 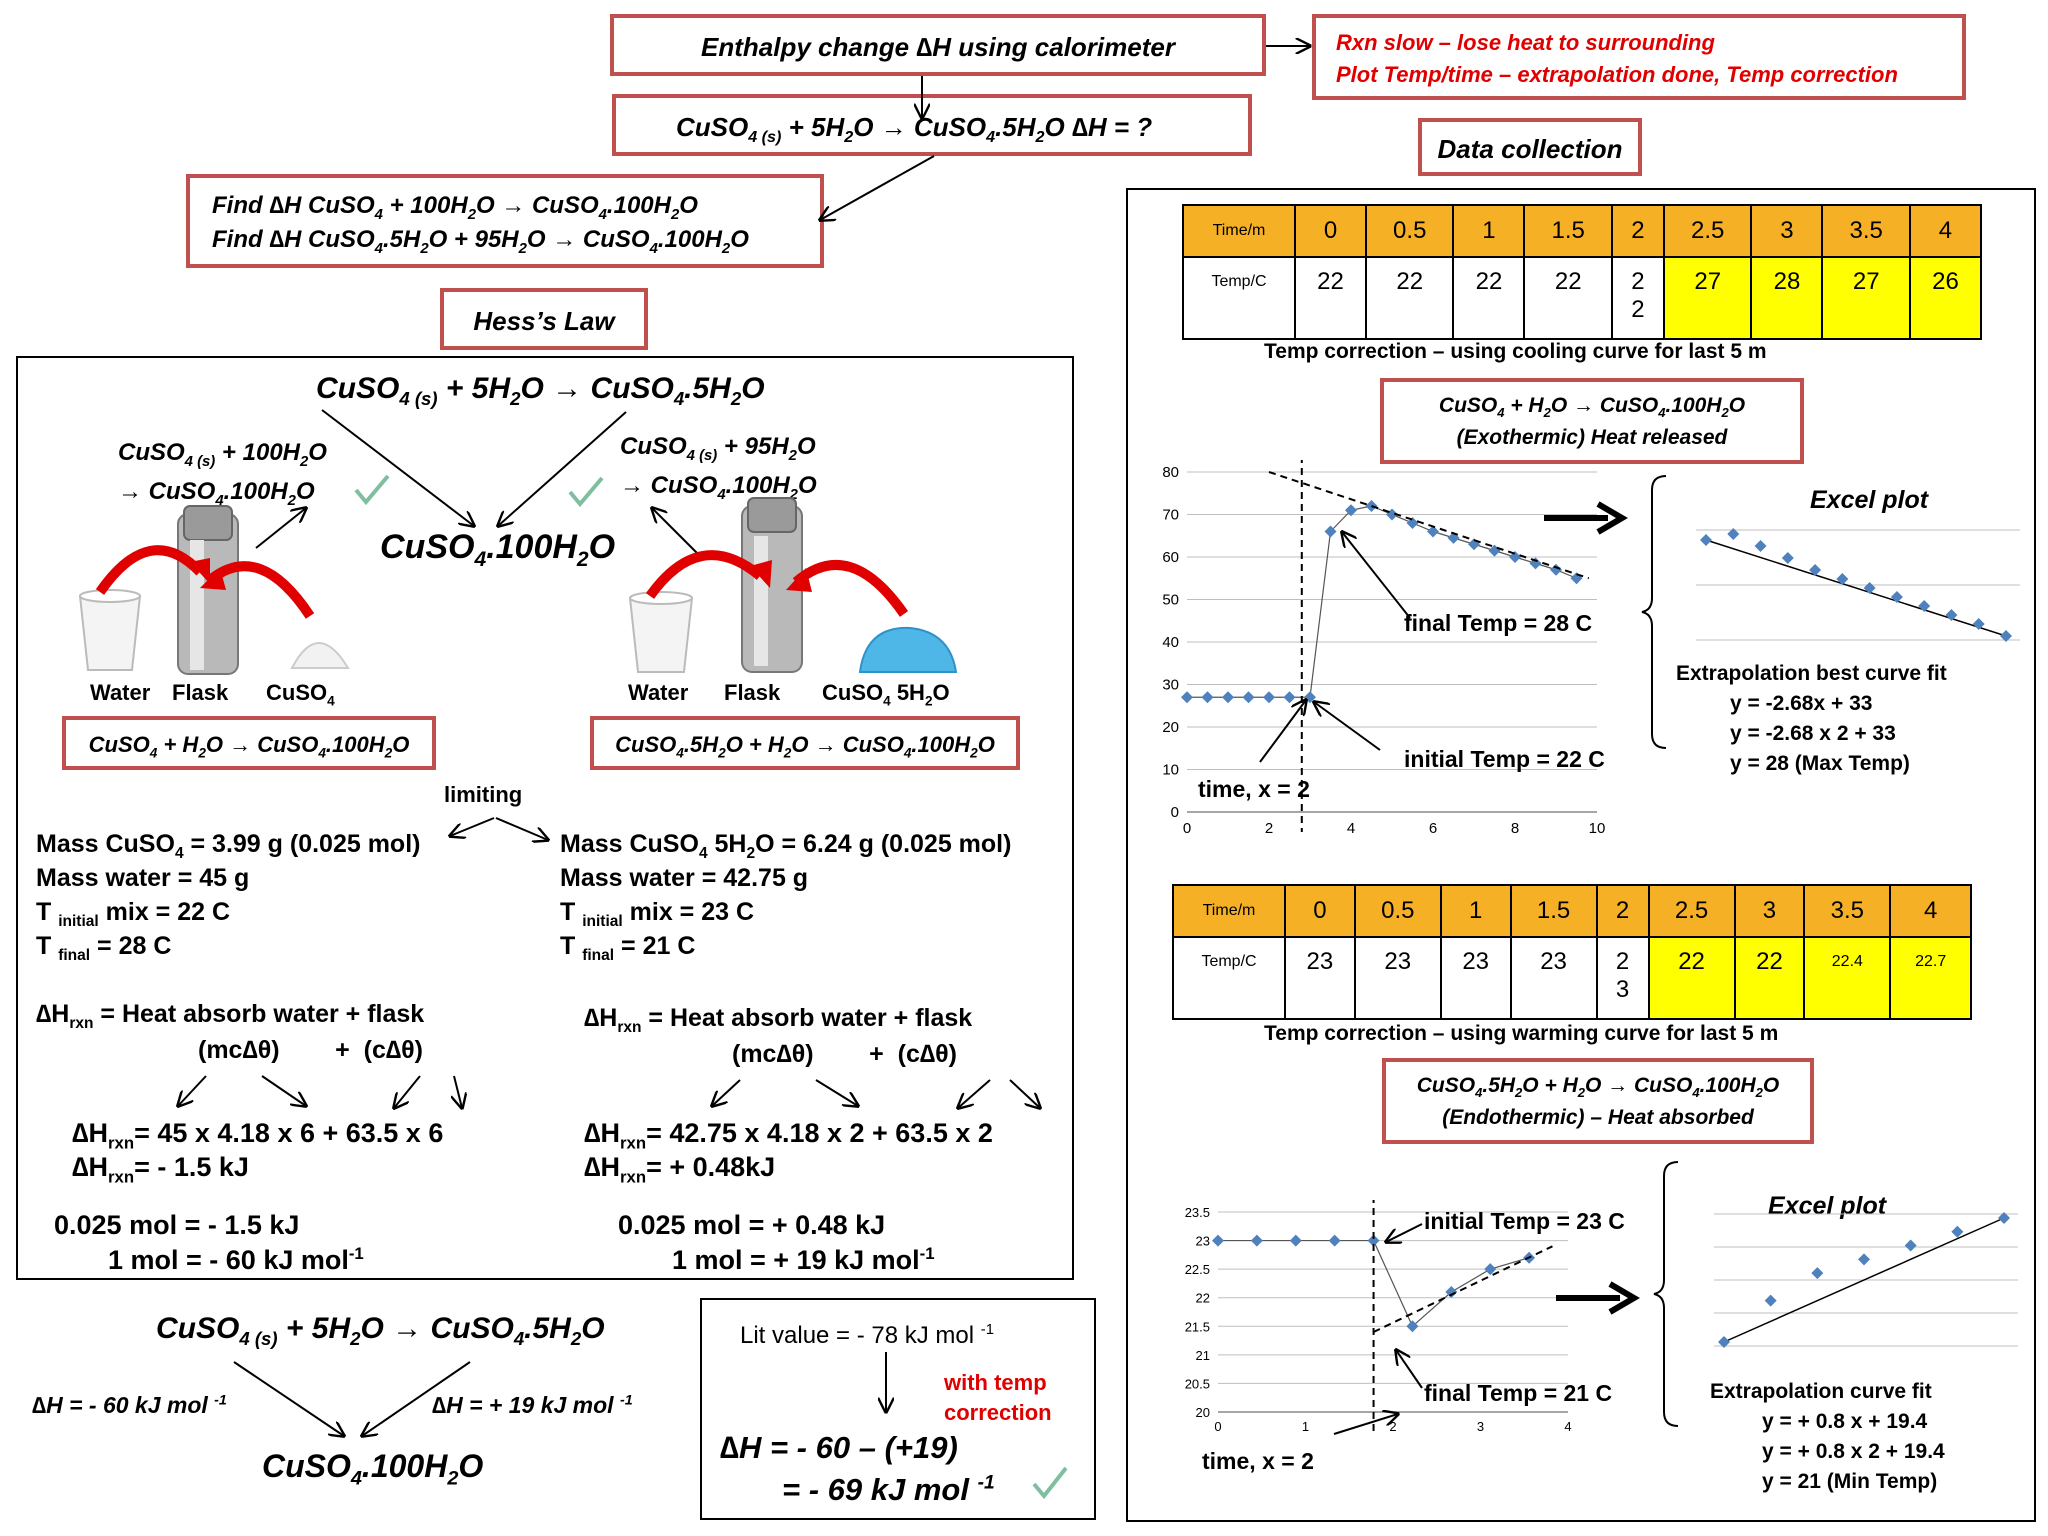 What do you see at coordinates (249, 746) in the screenshot?
I see `left-rxn-box-text: CuSO4 + H2O → CuSO4.100H2O` at bounding box center [249, 746].